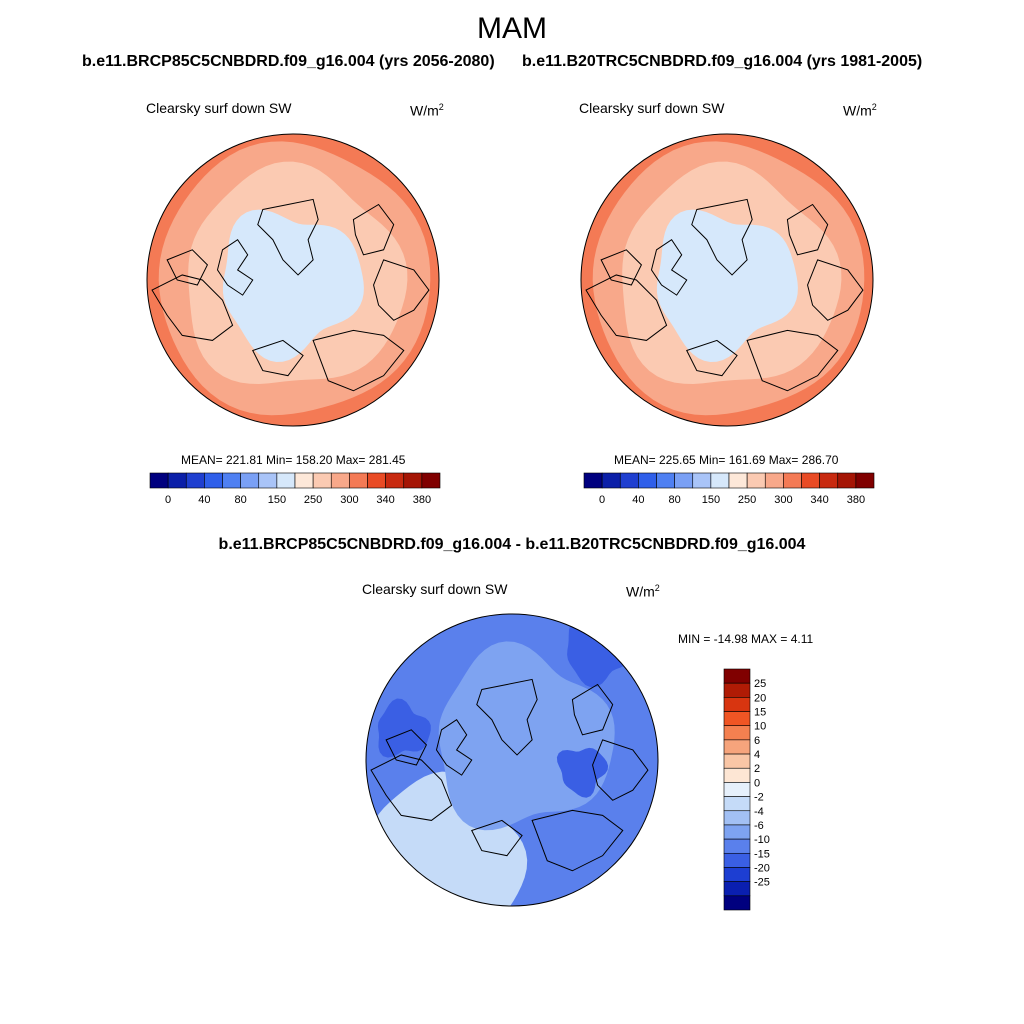  What do you see at coordinates (674, 500) in the screenshot?
I see `panel2-colorbar-tick-label: 80` at bounding box center [674, 500].